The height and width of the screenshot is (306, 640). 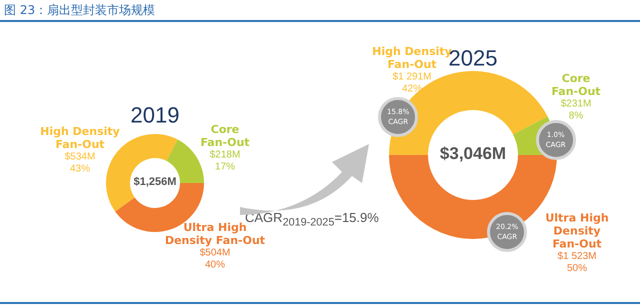 What do you see at coordinates (412, 77) in the screenshot?
I see `data-label: $1 291M` at bounding box center [412, 77].